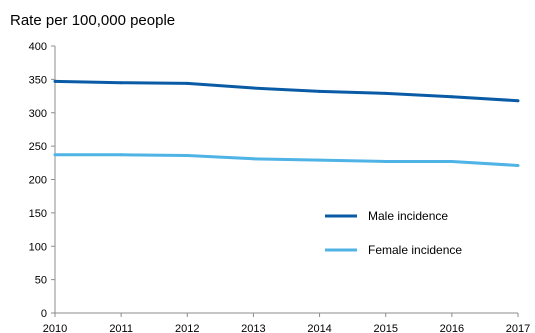 Image resolution: width=535 pixels, height=333 pixels. I want to click on x-tick-label: 2011, so click(121, 328).